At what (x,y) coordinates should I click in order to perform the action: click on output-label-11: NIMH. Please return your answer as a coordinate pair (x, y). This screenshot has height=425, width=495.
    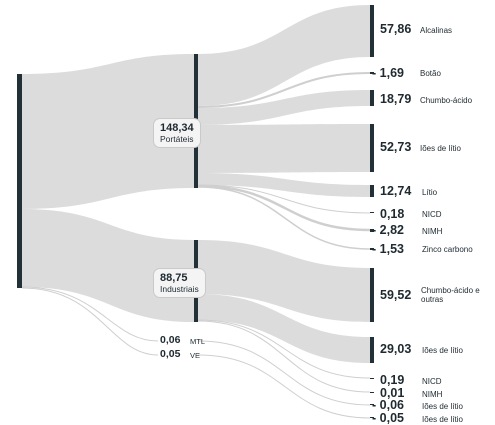
    Looking at the image, I should click on (432, 394).